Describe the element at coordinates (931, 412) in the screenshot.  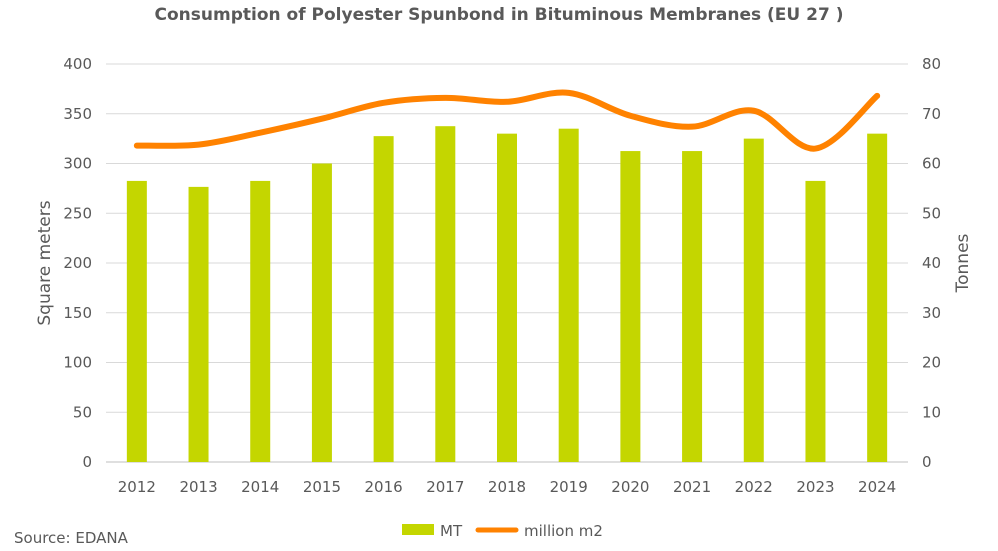
I see `y-right-tick-label: 10` at that location.